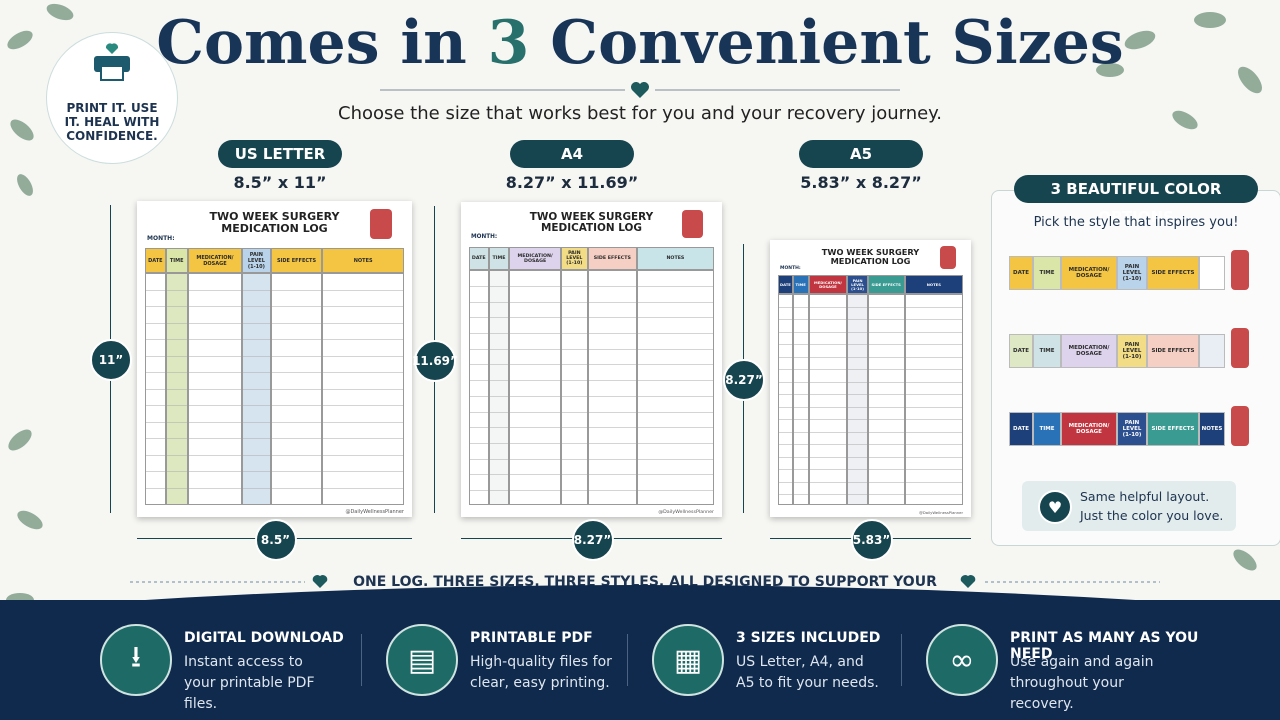 This screenshot has width=1280, height=720. Describe the element at coordinates (871, 540) in the screenshot. I see `width-label: 5.83”` at that location.